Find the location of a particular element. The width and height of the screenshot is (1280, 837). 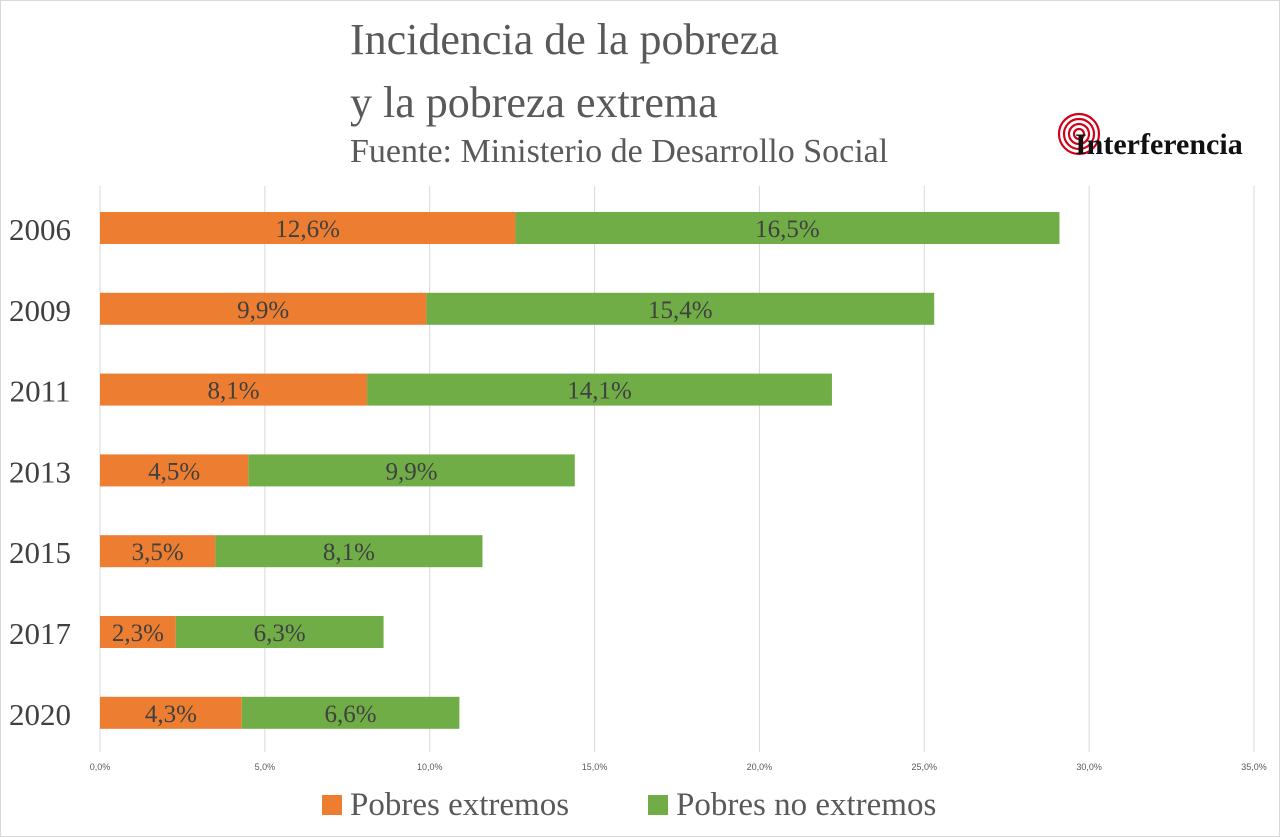

brand-logo: Interferencia is located at coordinates (1150, 136).